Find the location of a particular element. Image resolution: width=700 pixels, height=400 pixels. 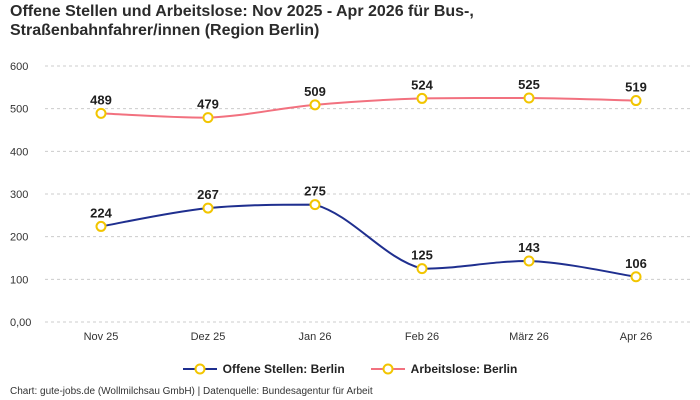

legend-swatch-arbeitslose is located at coordinates (387, 369).